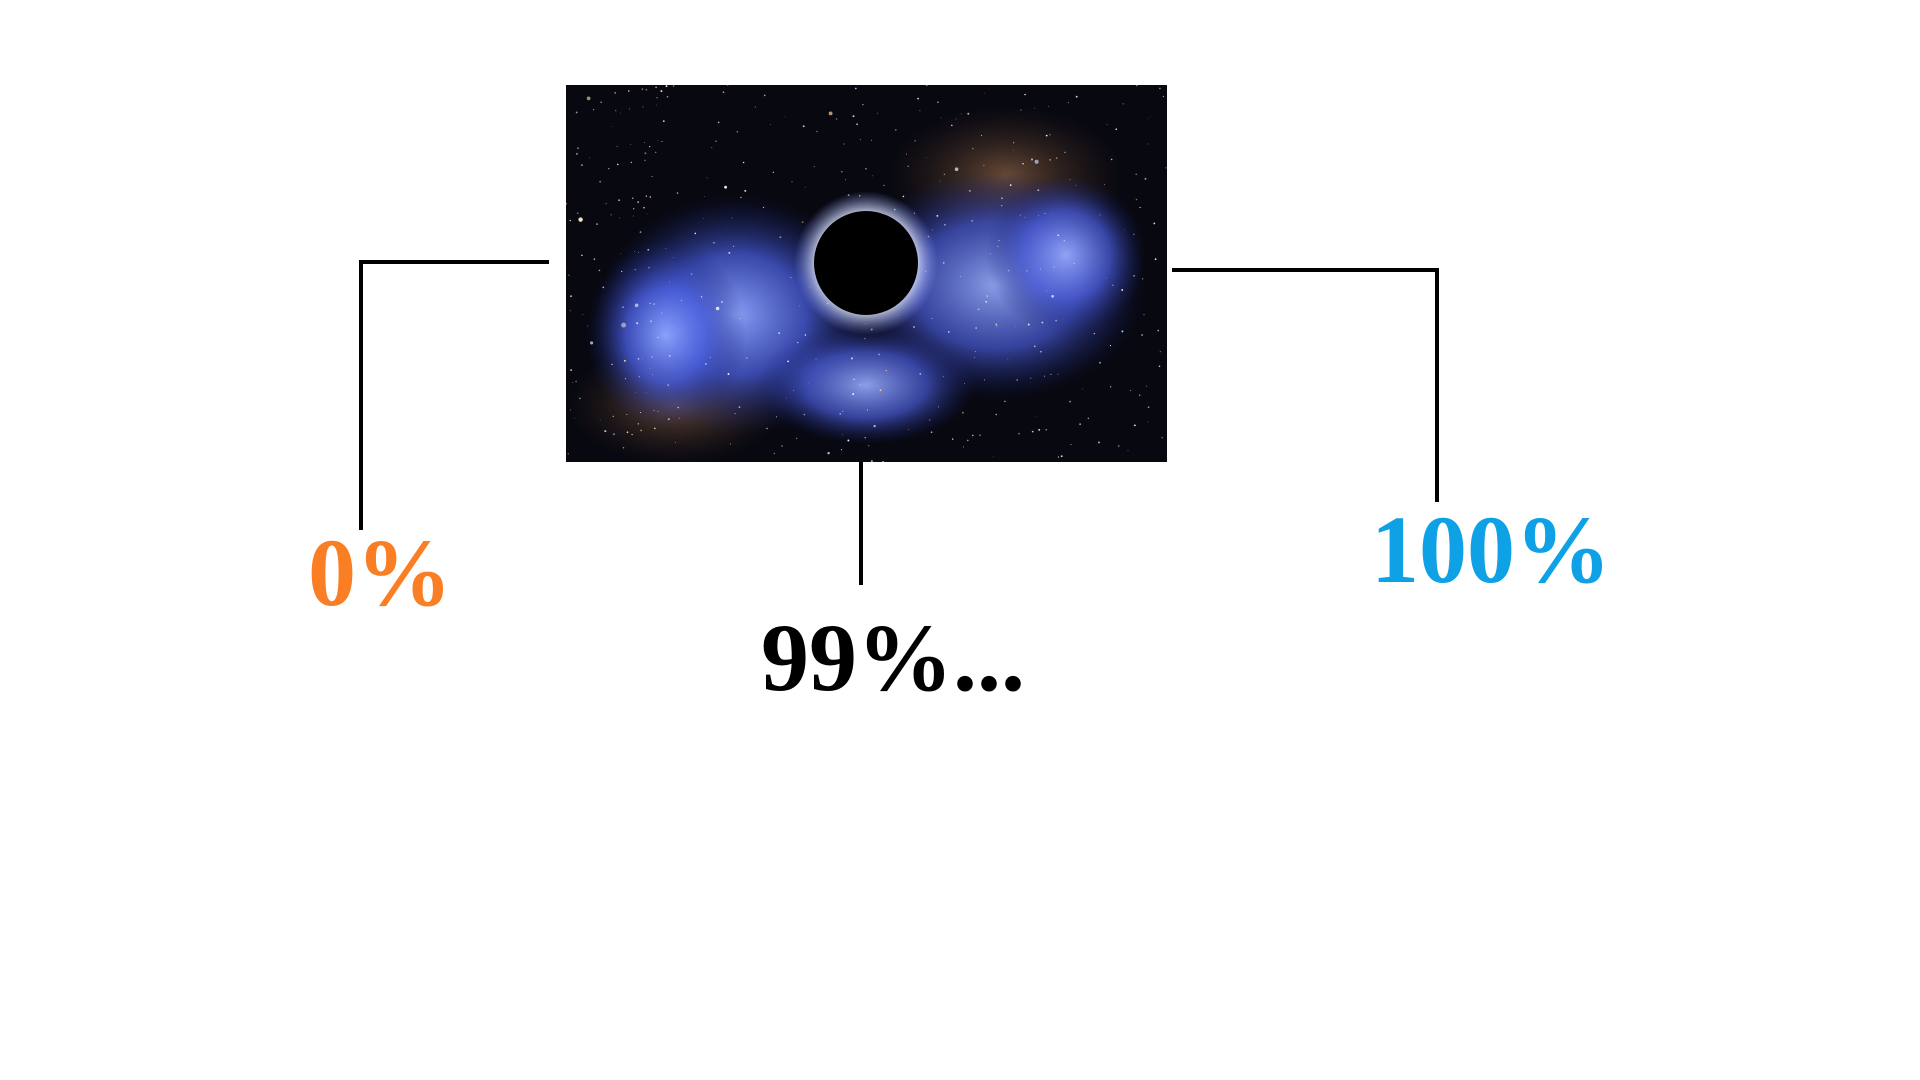 The image size is (1920, 1080). What do you see at coordinates (1305, 385) in the screenshot?
I see `connector-line-right` at bounding box center [1305, 385].